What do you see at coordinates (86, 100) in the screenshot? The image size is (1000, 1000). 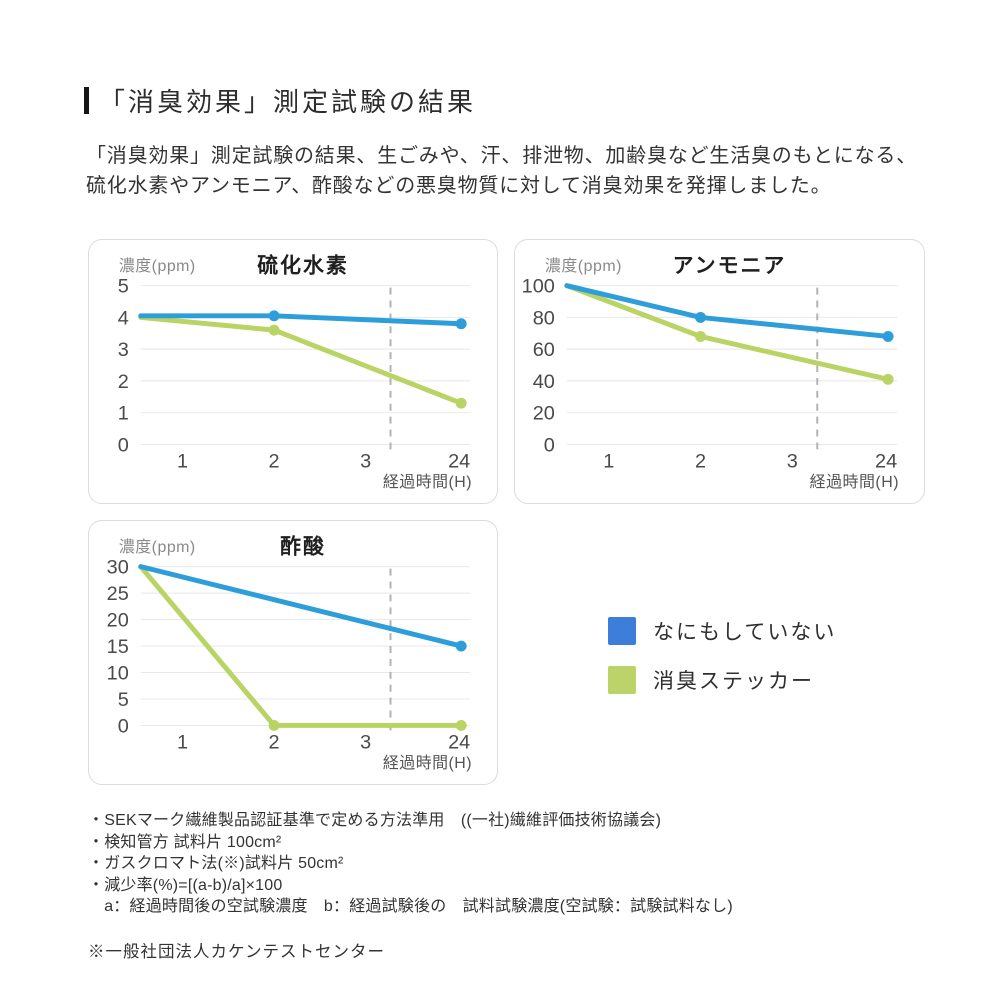 I see `title-accent-bar` at bounding box center [86, 100].